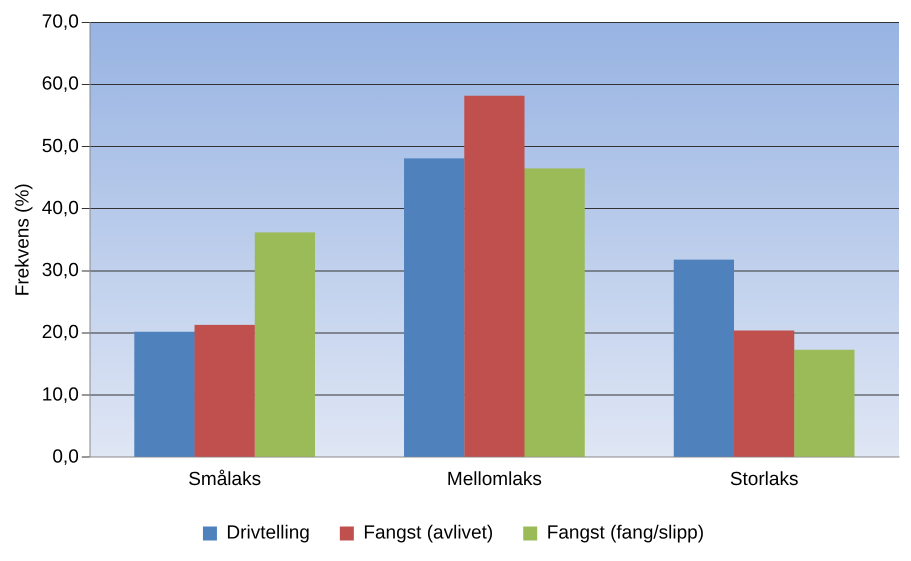 The height and width of the screenshot is (561, 911). Describe the element at coordinates (23, 239) in the screenshot. I see `y-axis-title: Frekvens (%)` at that location.